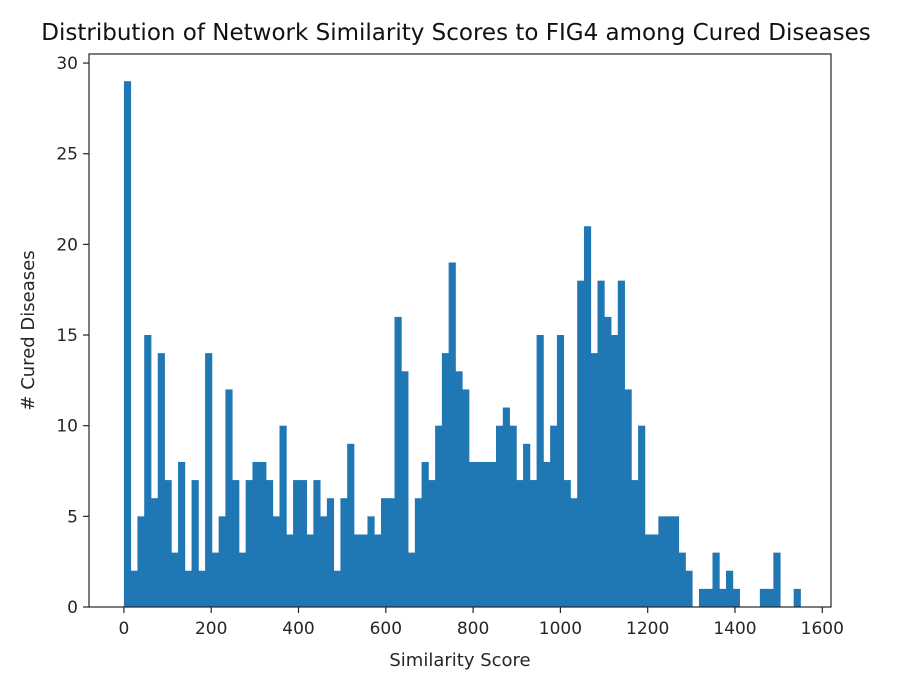  I want to click on x-tick-label: 1600, so click(822, 629).